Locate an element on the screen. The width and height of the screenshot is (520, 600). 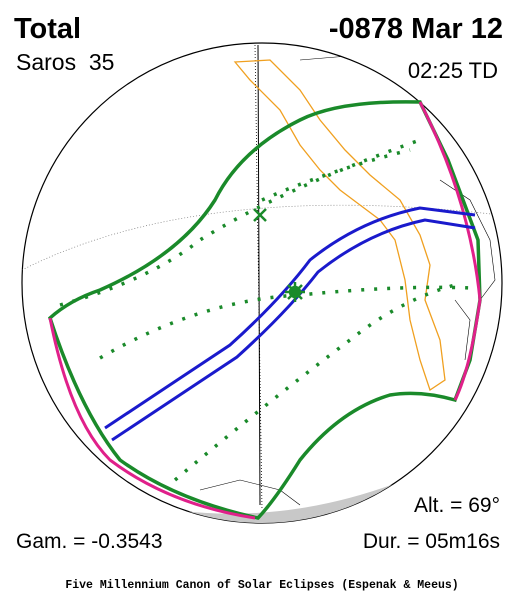
antarctic-coast is located at coordinates (250, 492).